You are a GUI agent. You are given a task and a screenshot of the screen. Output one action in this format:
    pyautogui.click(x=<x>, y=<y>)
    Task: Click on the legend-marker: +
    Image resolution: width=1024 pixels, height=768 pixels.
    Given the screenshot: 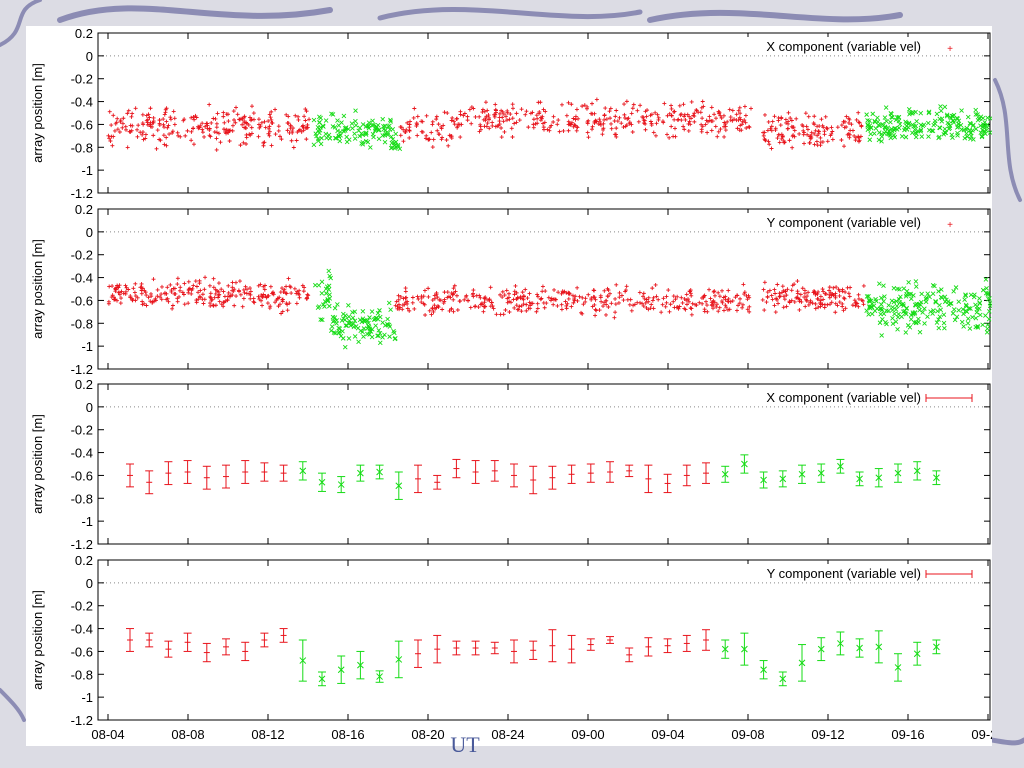 What is the action you would take?
    pyautogui.click(x=950, y=225)
    